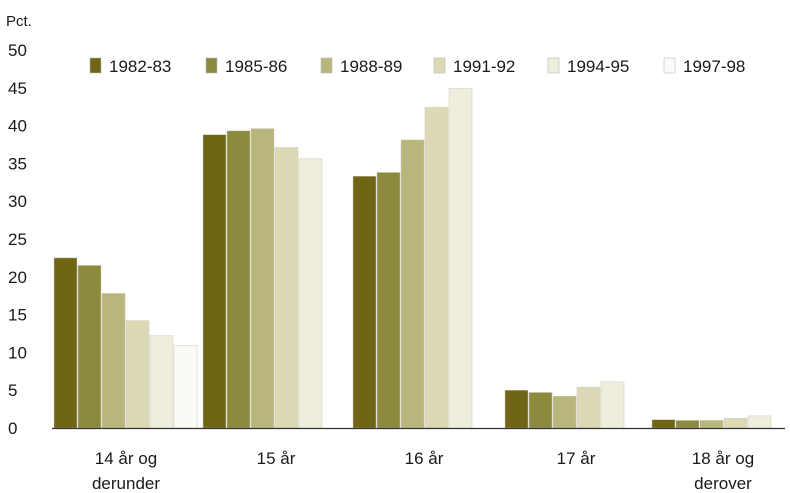 This screenshot has height=493, width=790. What do you see at coordinates (12, 390) in the screenshot?
I see `y-tick-label-5: 5` at bounding box center [12, 390].